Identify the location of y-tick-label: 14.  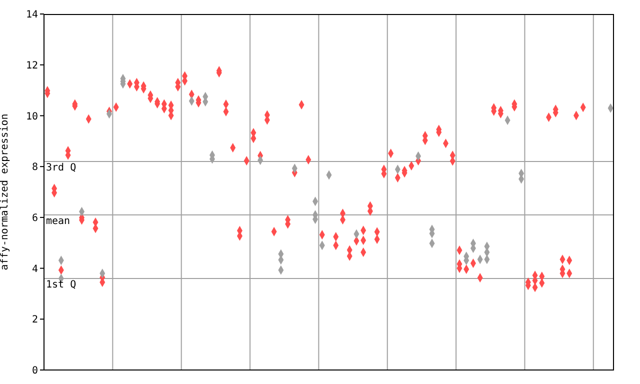
(32, 15).